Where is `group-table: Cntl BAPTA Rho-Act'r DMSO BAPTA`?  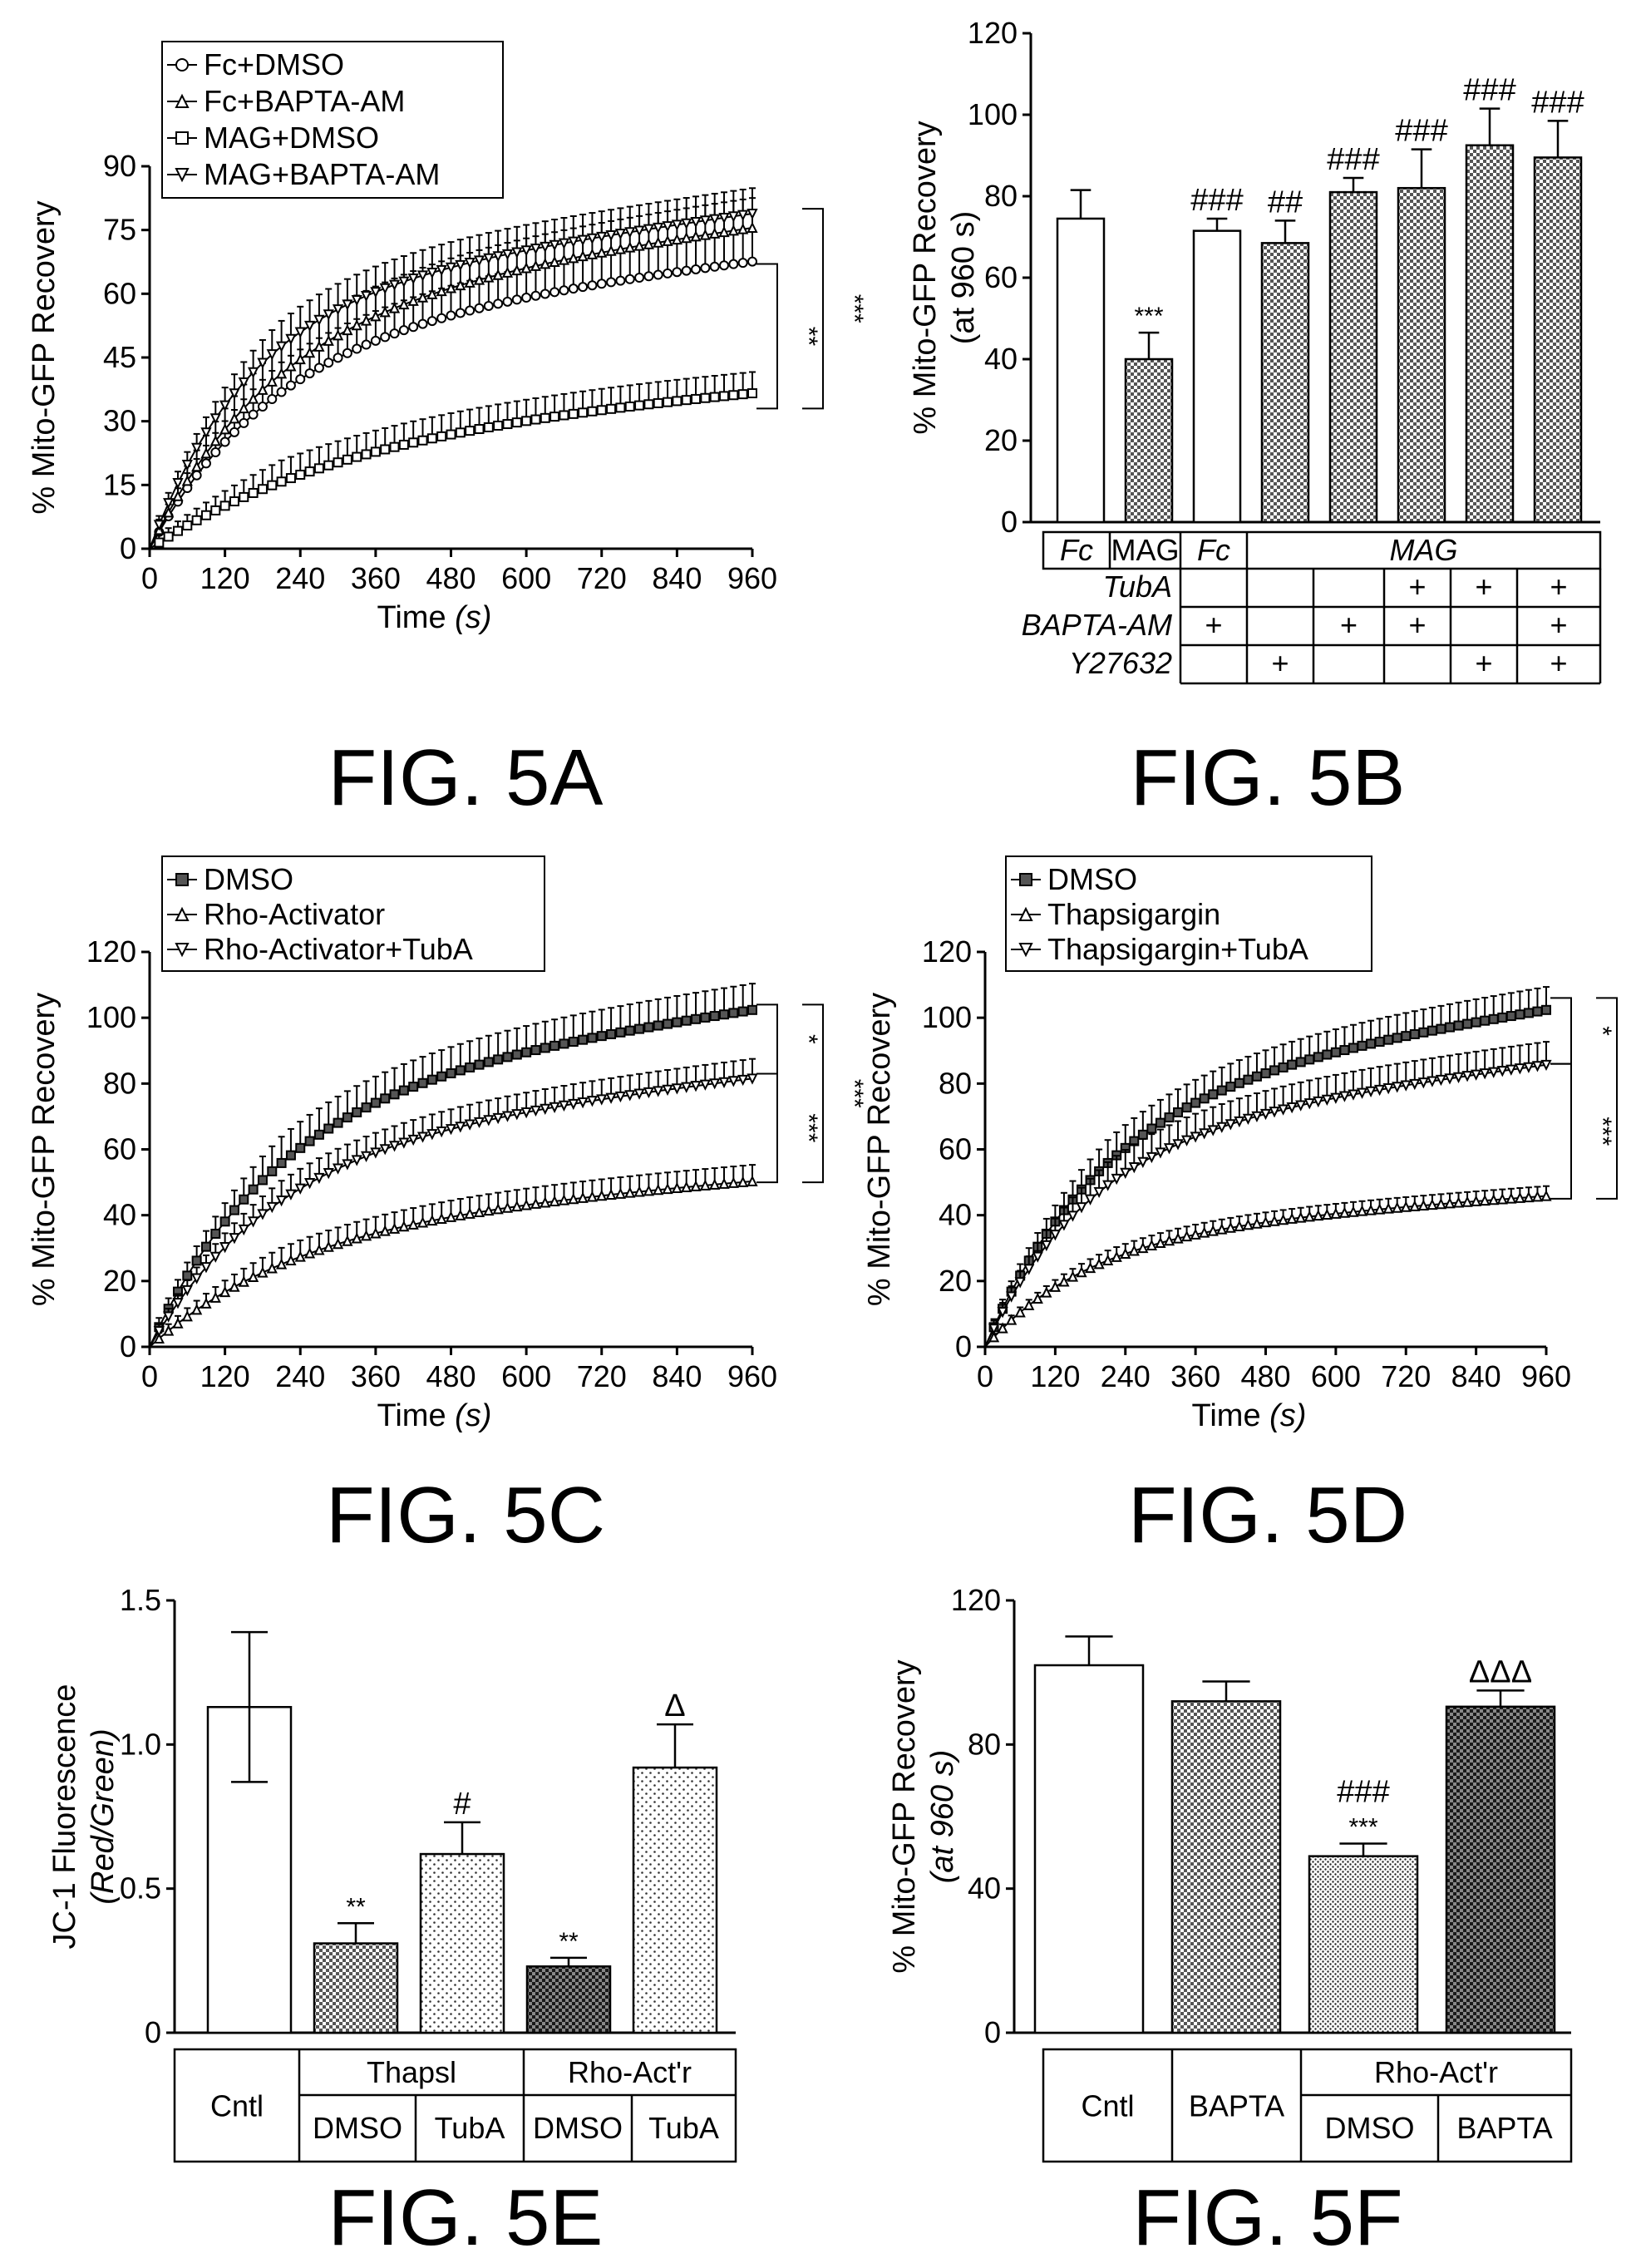
group-table: Cntl BAPTA Rho-Act'r DMSO BAPTA is located at coordinates (1307, 2105).